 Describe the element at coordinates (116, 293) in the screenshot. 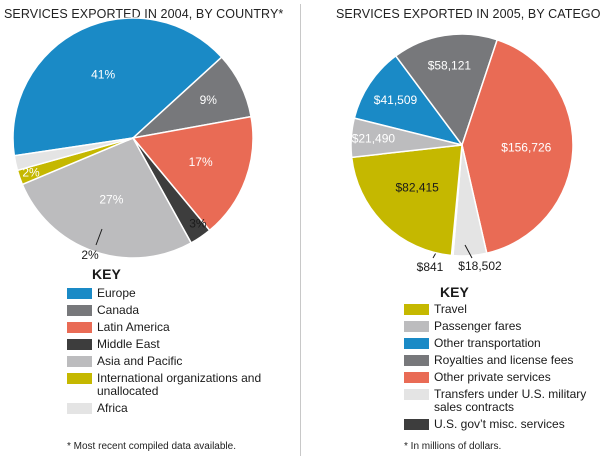

I see `legend-label: Europe` at that location.